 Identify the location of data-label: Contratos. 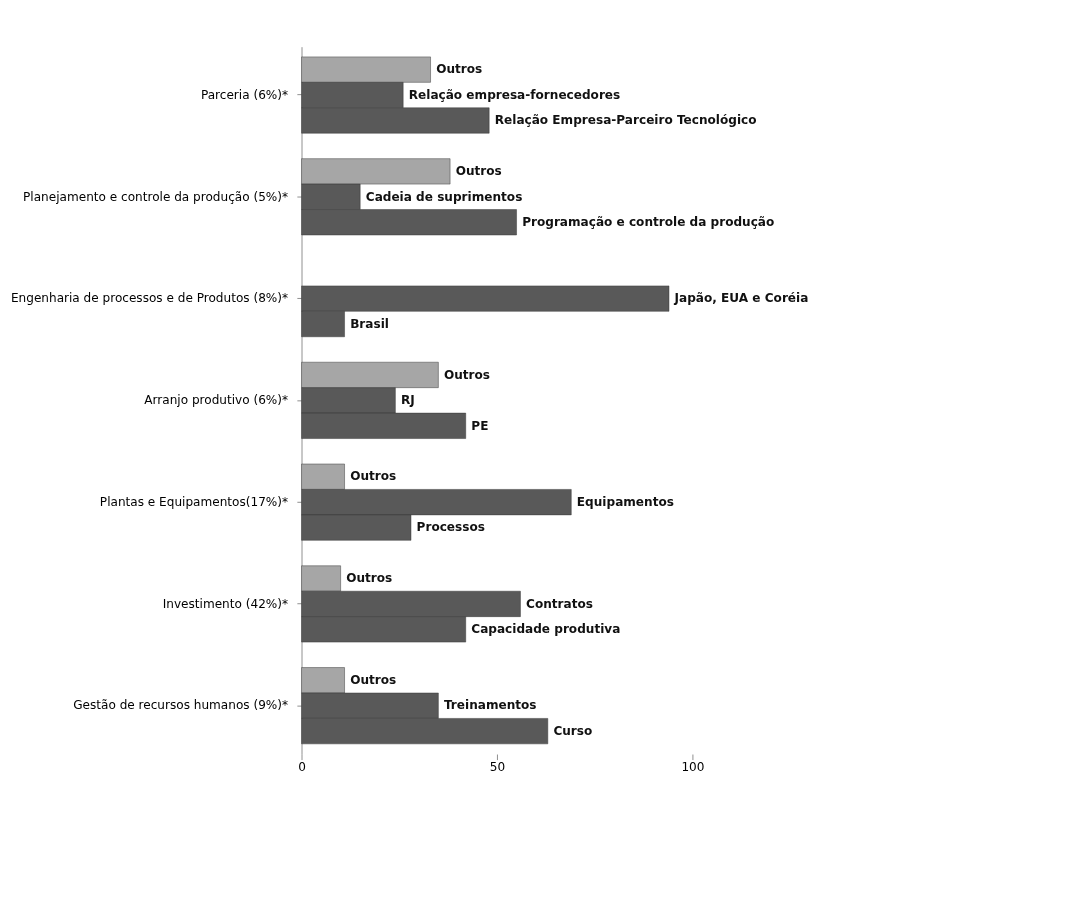
(559, 603).